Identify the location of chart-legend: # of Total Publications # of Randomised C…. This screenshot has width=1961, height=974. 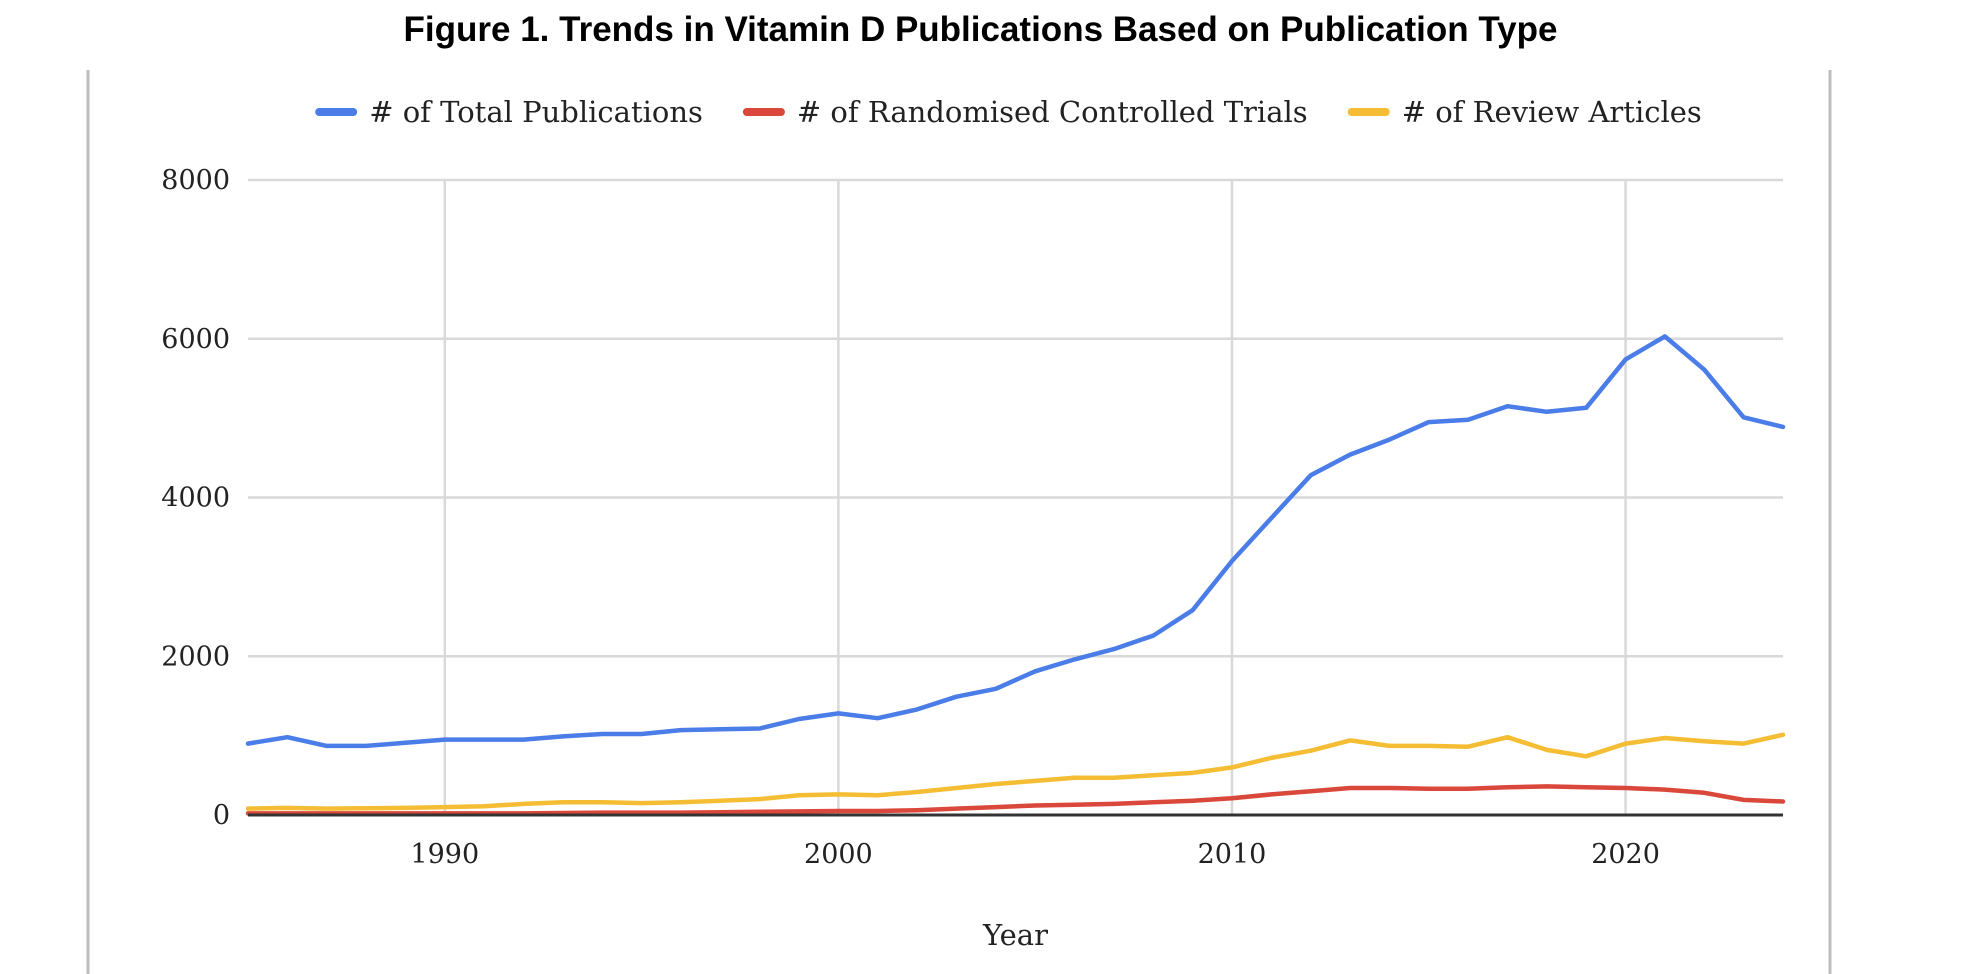
(1008, 112).